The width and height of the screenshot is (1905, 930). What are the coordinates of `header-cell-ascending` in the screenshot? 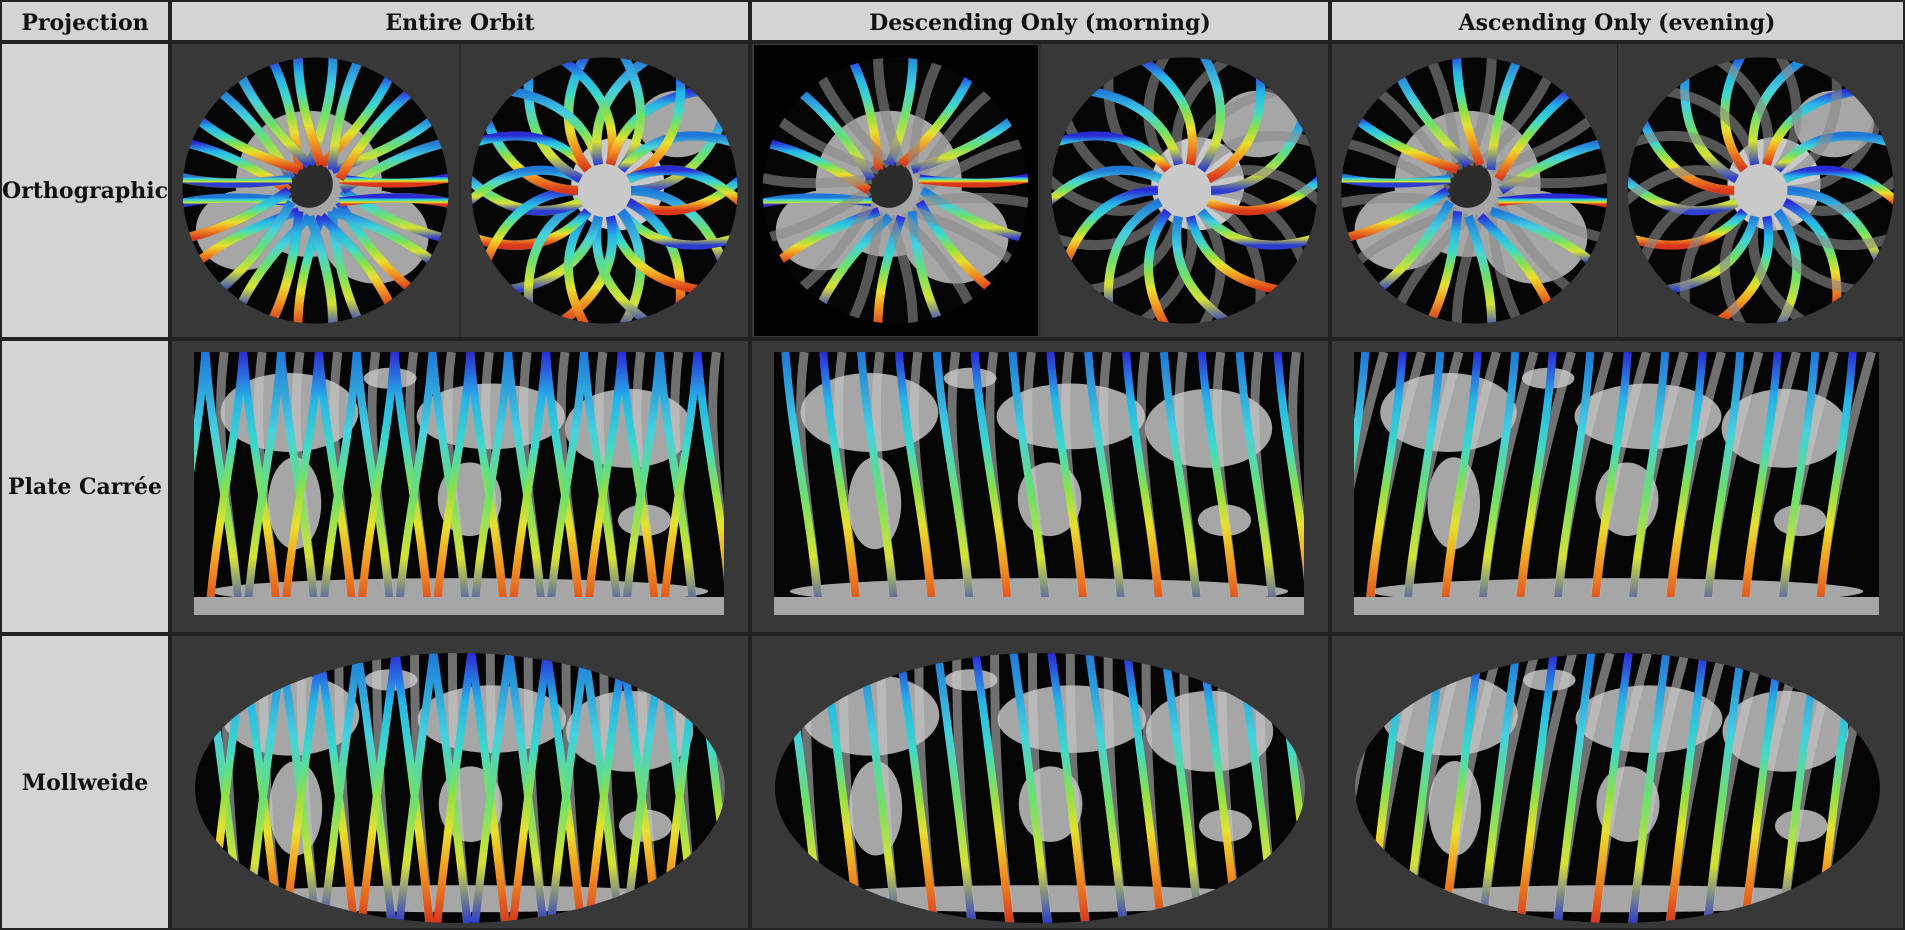 It's located at (1617, 21).